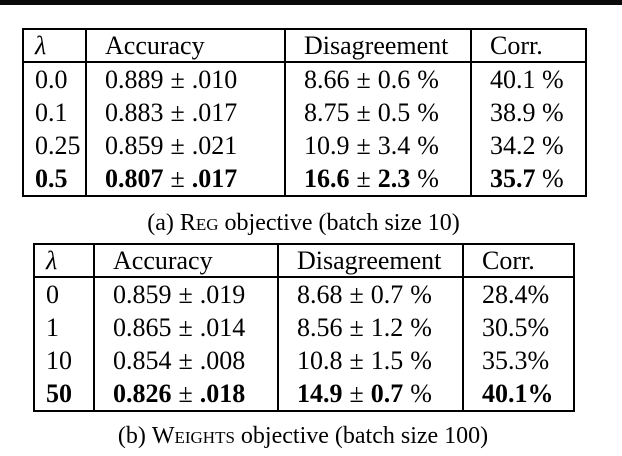 This screenshot has height=456, width=622. I want to click on table-row: 0.1 0.883 ± .017 8.75 ±0.5% 38.9 %, so click(304, 112).